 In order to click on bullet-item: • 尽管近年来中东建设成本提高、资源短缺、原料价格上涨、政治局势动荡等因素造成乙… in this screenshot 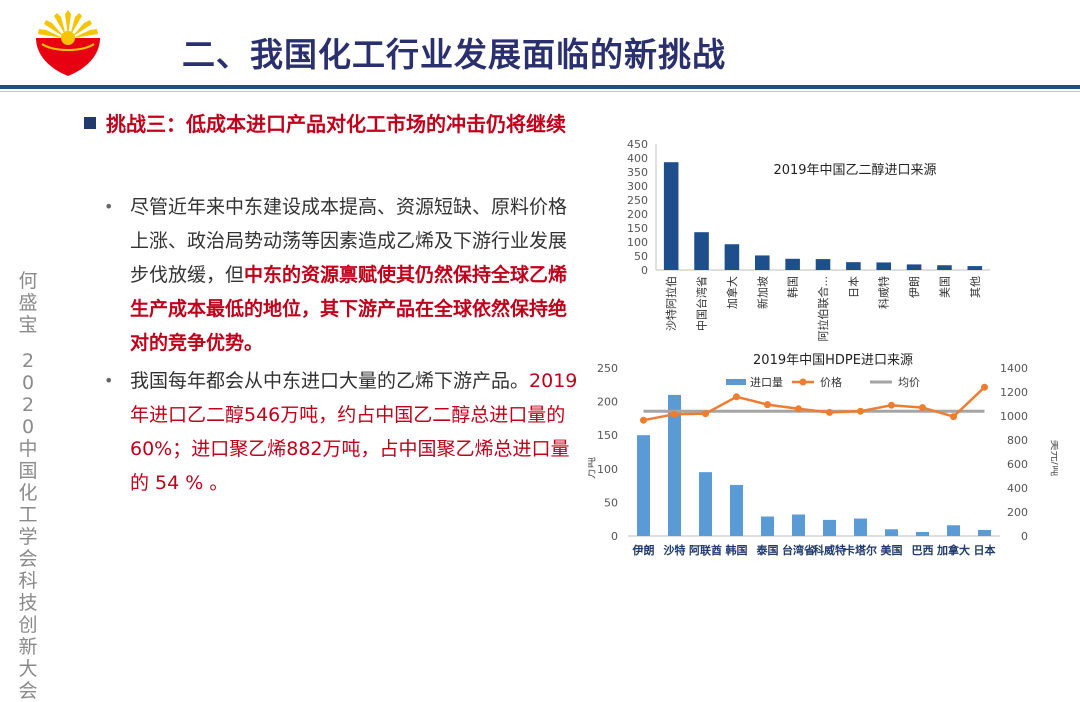, I will do `click(340, 275)`.